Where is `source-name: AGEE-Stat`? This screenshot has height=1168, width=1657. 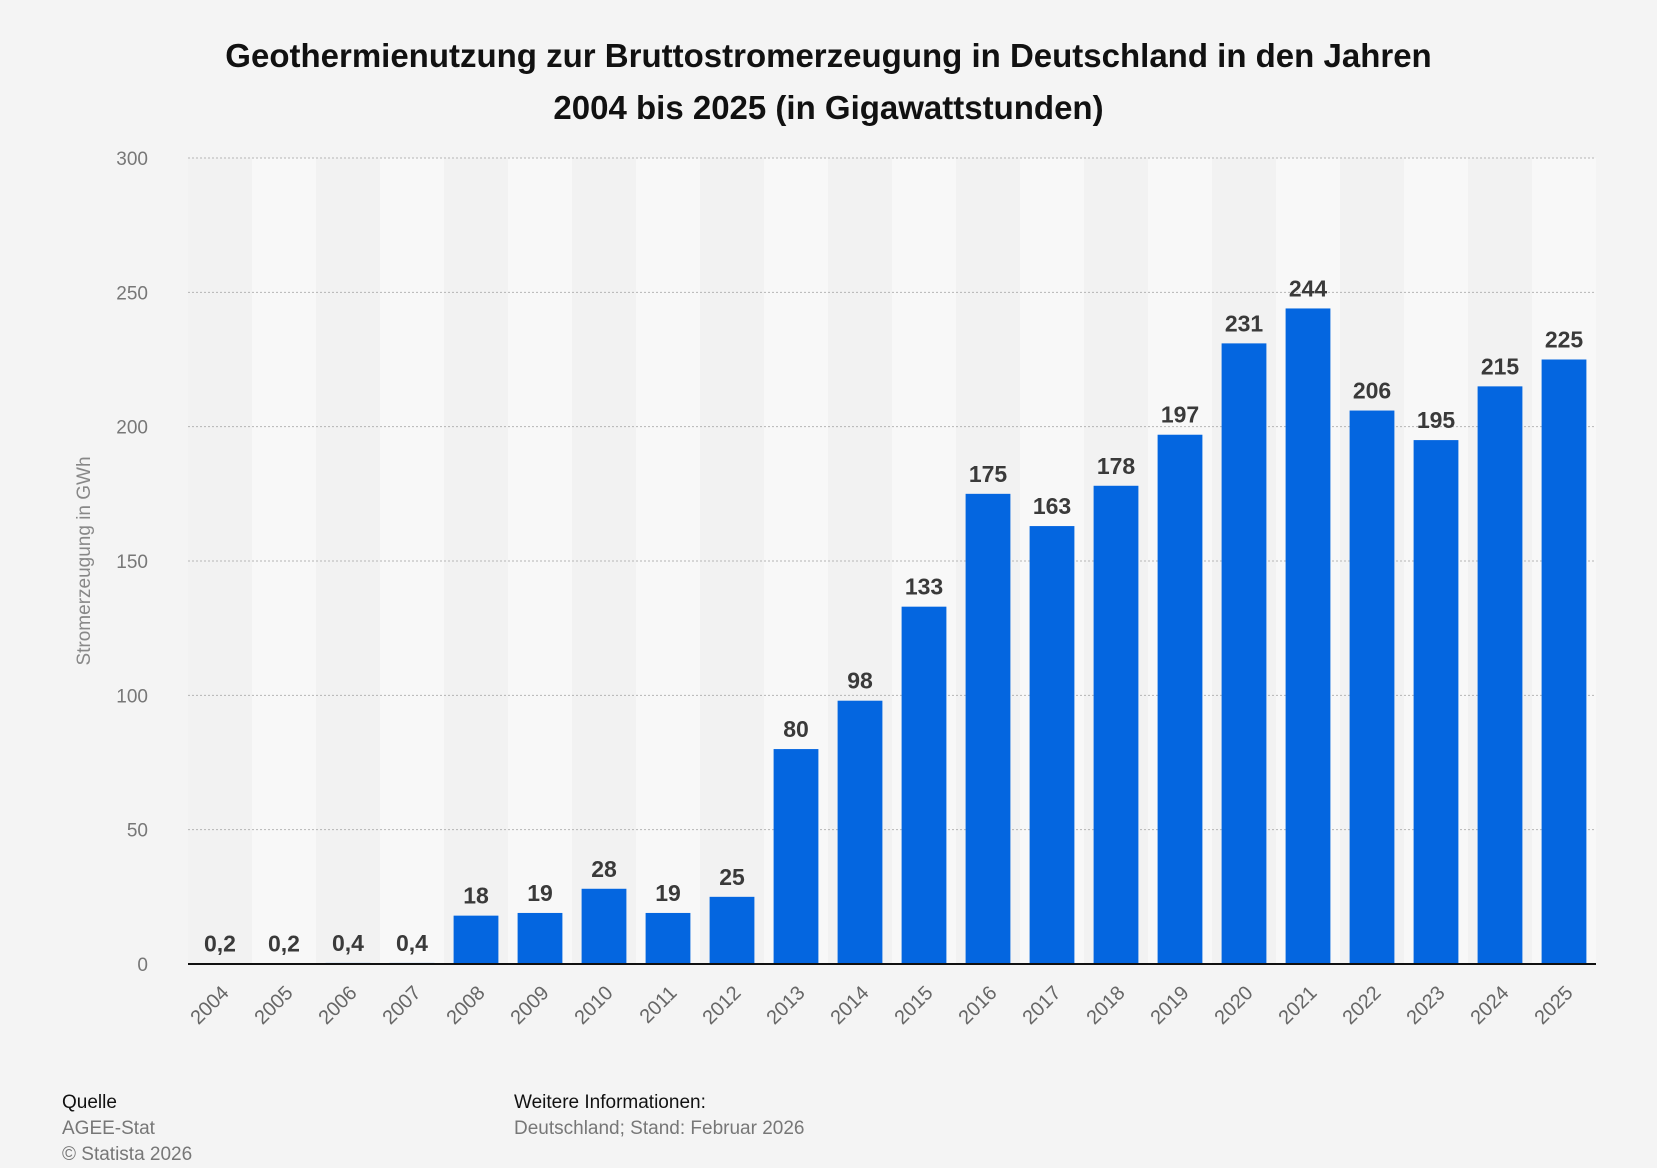
source-name: AGEE-Stat is located at coordinates (127, 1129).